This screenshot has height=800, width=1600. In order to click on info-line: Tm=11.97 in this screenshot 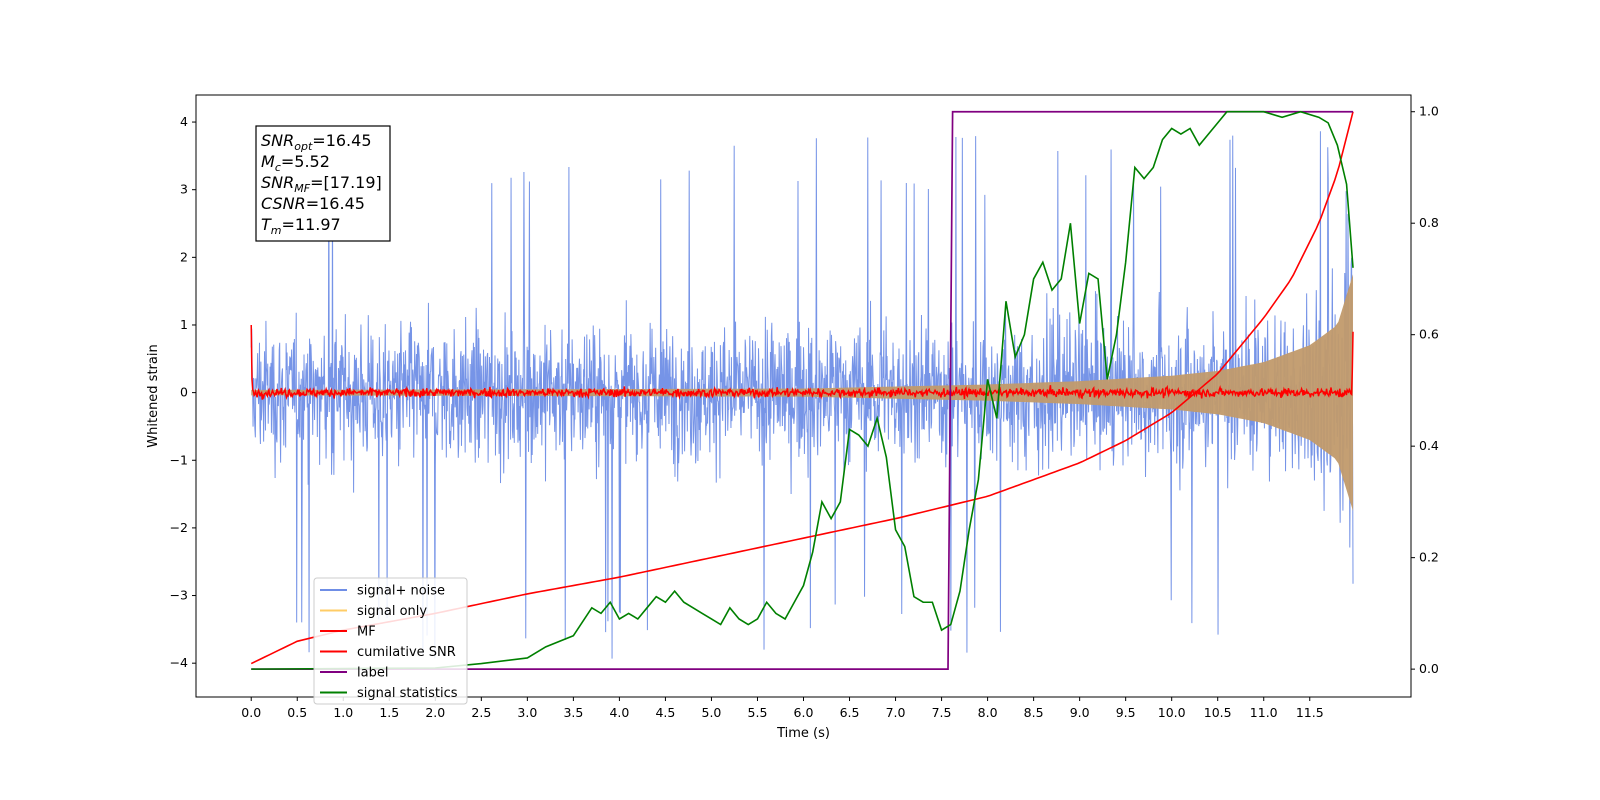, I will do `click(301, 226)`.